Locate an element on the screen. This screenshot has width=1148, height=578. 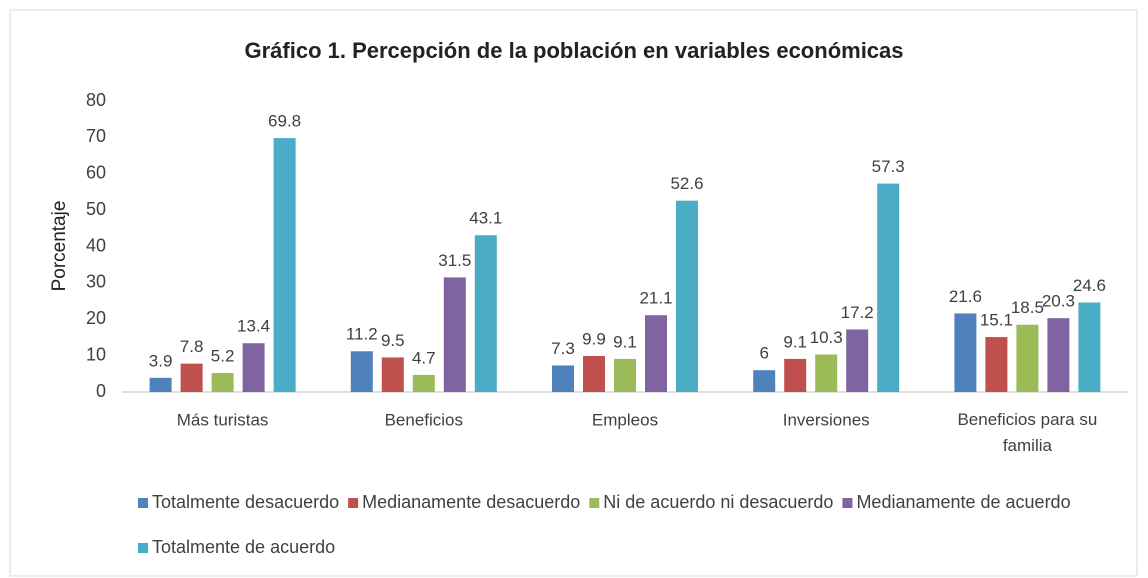
x-tick-label: Más turistas is located at coordinates (223, 419).